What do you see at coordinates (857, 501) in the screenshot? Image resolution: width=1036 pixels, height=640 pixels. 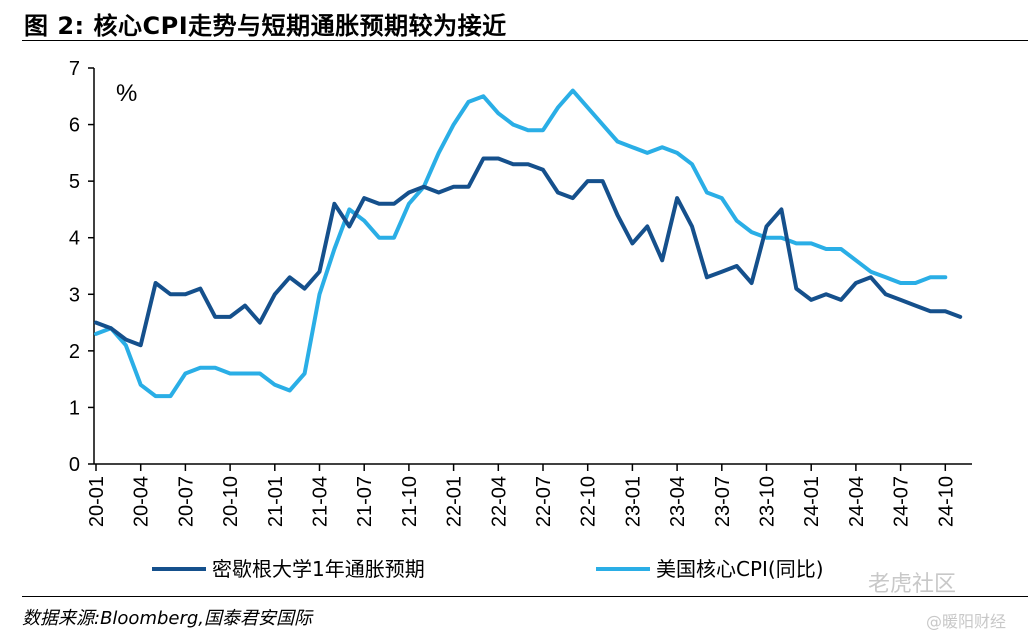 I see `x-tick-label: 24-04` at bounding box center [857, 501].